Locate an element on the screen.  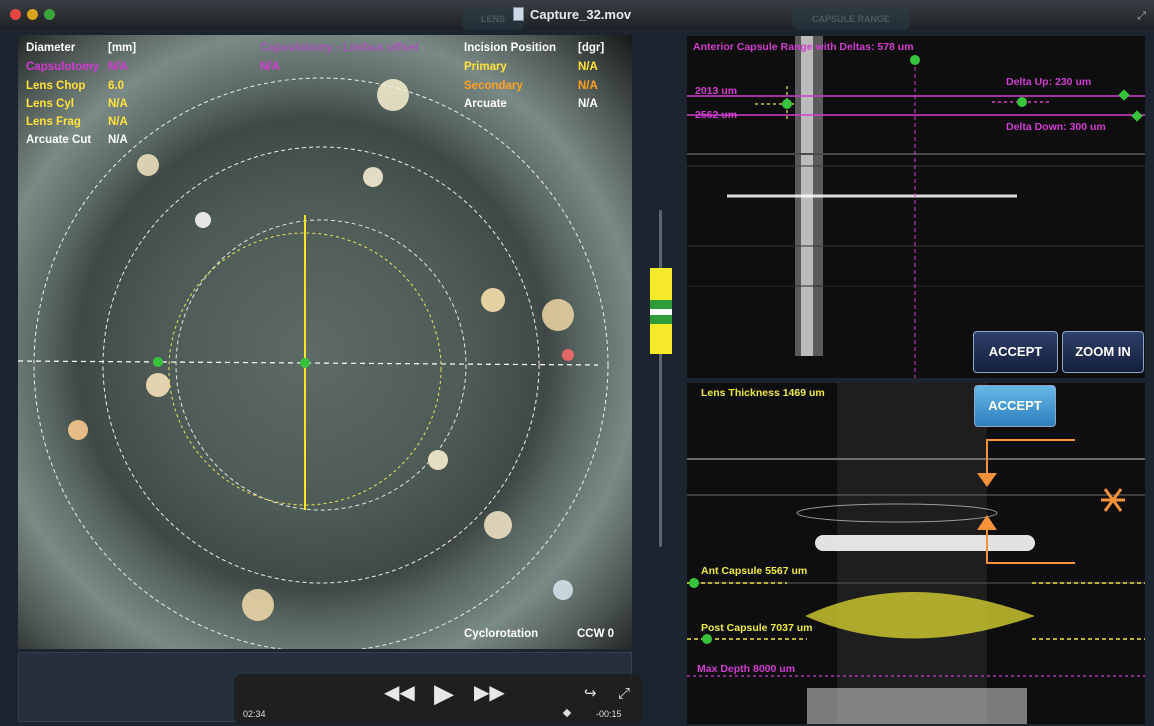
primary-value: N/A is located at coordinates (588, 67).